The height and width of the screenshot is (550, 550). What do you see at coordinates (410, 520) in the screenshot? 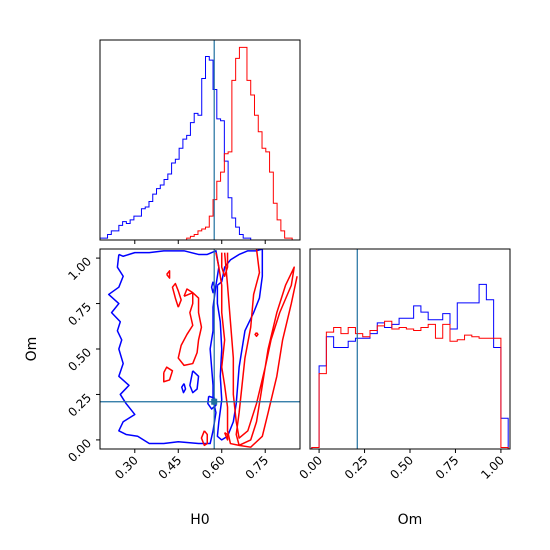
I see `om-x-axis-label: Om` at bounding box center [410, 520].